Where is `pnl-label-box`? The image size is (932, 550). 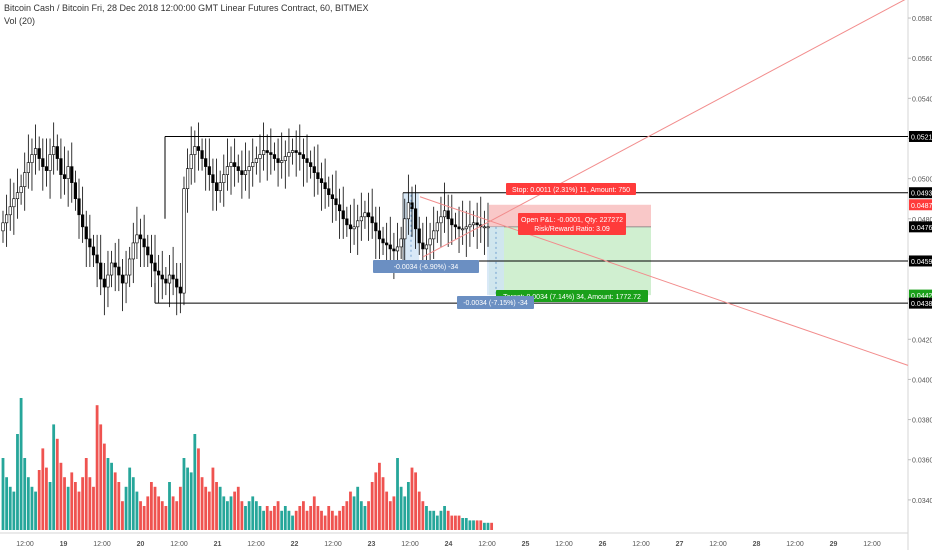 pnl-label-box is located at coordinates (572, 224).